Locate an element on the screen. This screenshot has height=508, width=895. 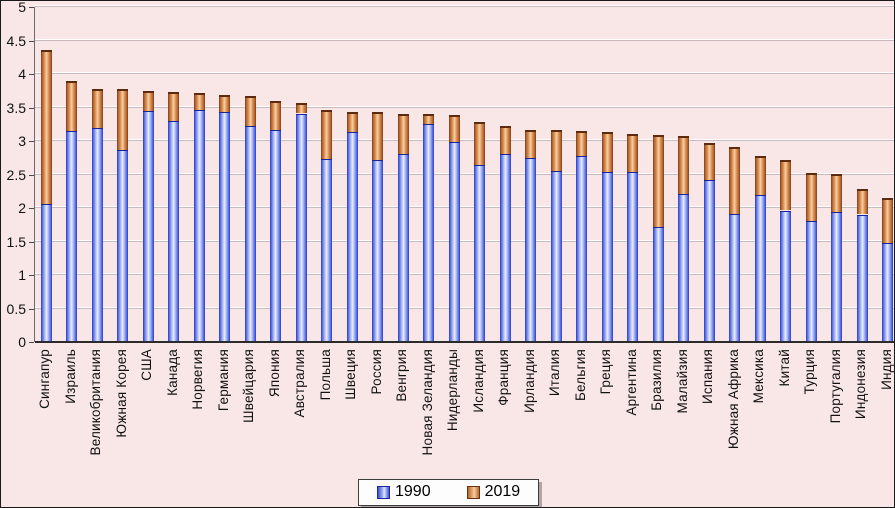
bar-Аргентина is located at coordinates (632, 238).